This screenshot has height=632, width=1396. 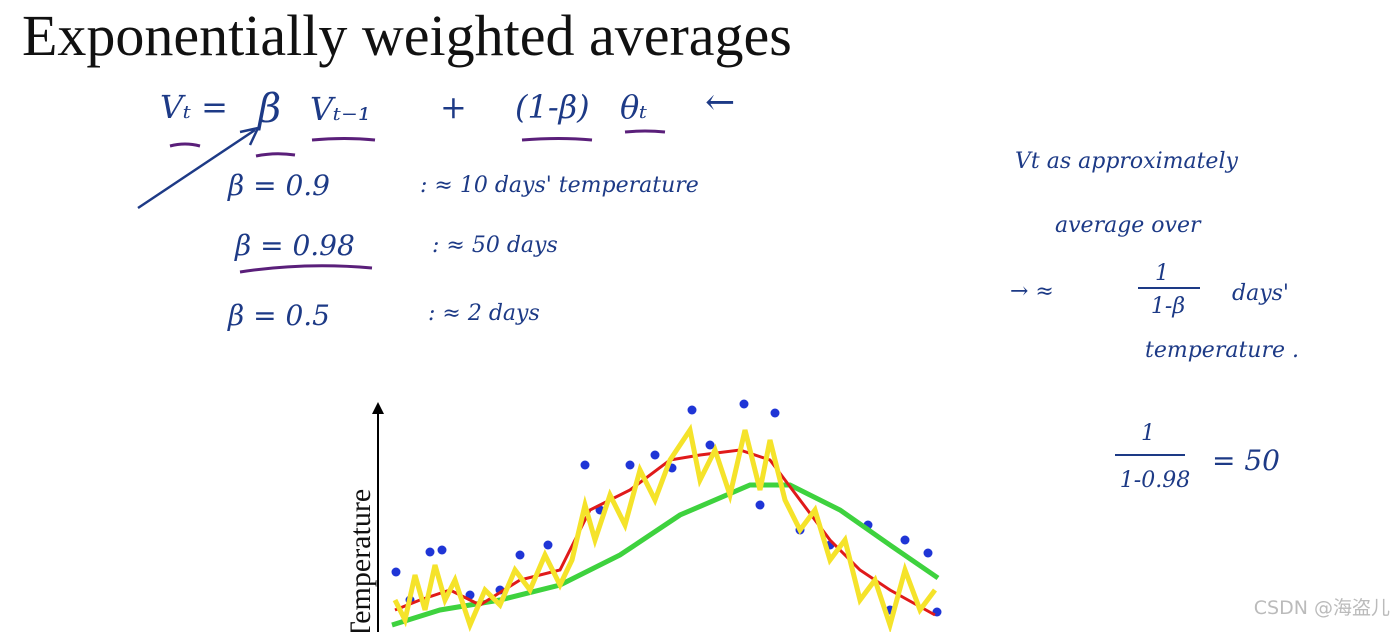 What do you see at coordinates (1128, 225) in the screenshot?
I see `side-line: average over` at bounding box center [1128, 225].